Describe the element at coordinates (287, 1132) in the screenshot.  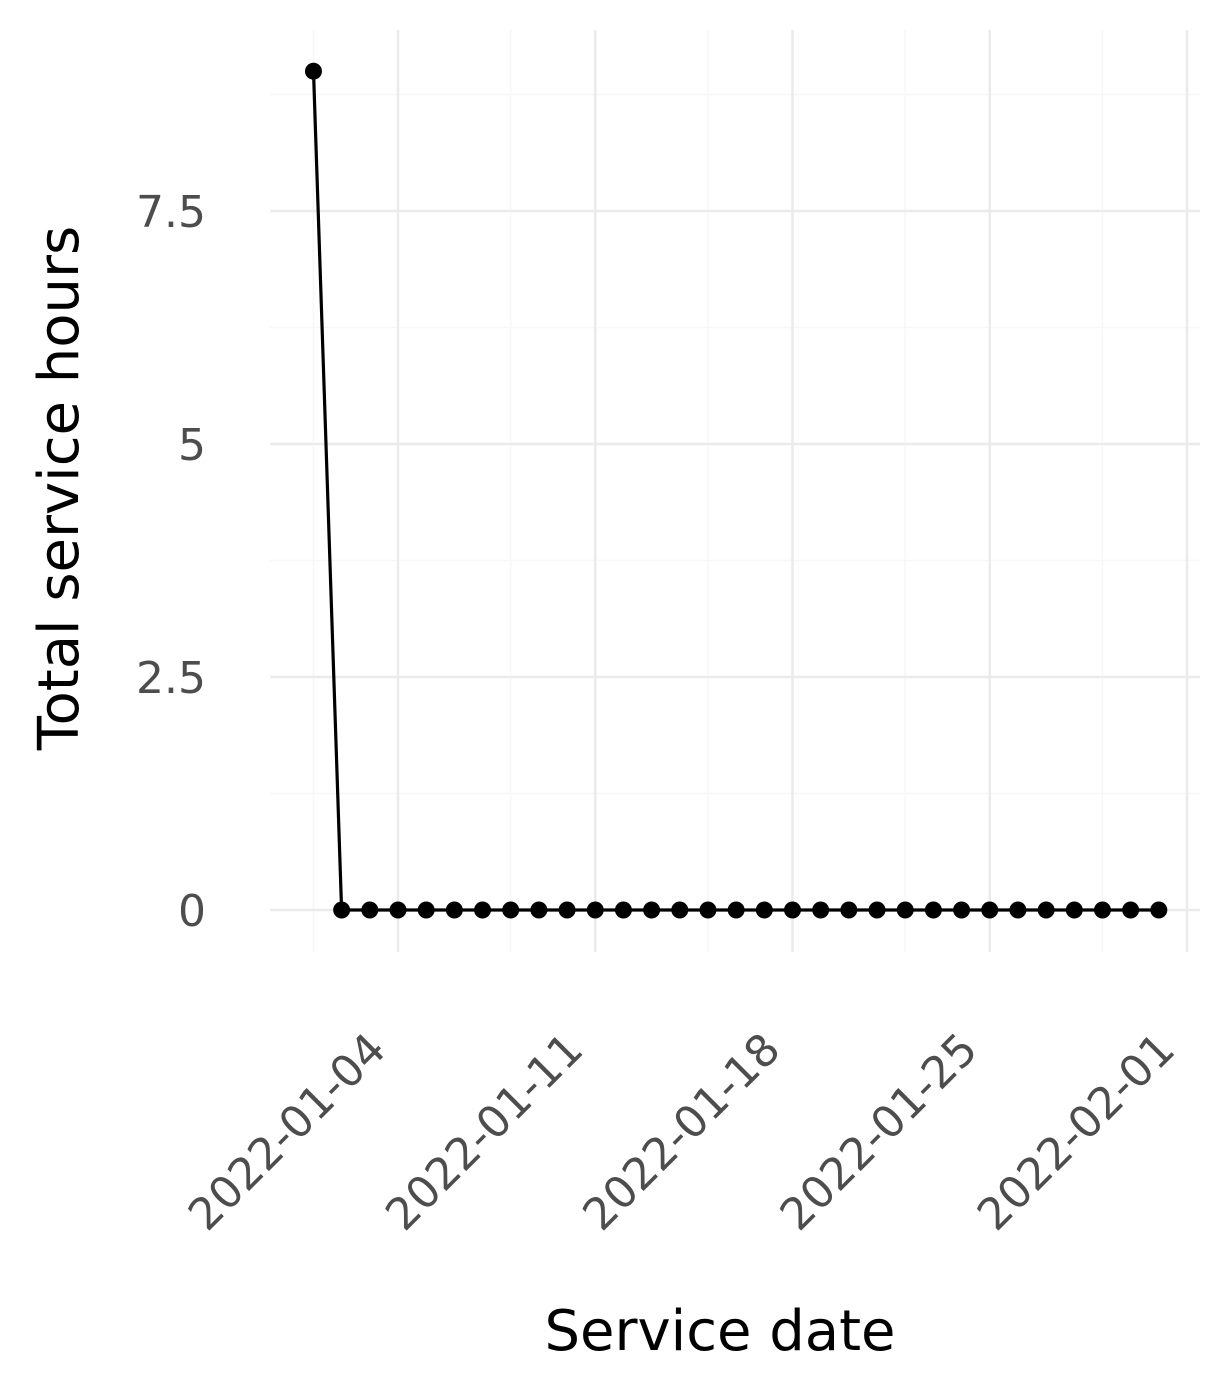
I see `x-tick-label: 2022-01-04` at that location.